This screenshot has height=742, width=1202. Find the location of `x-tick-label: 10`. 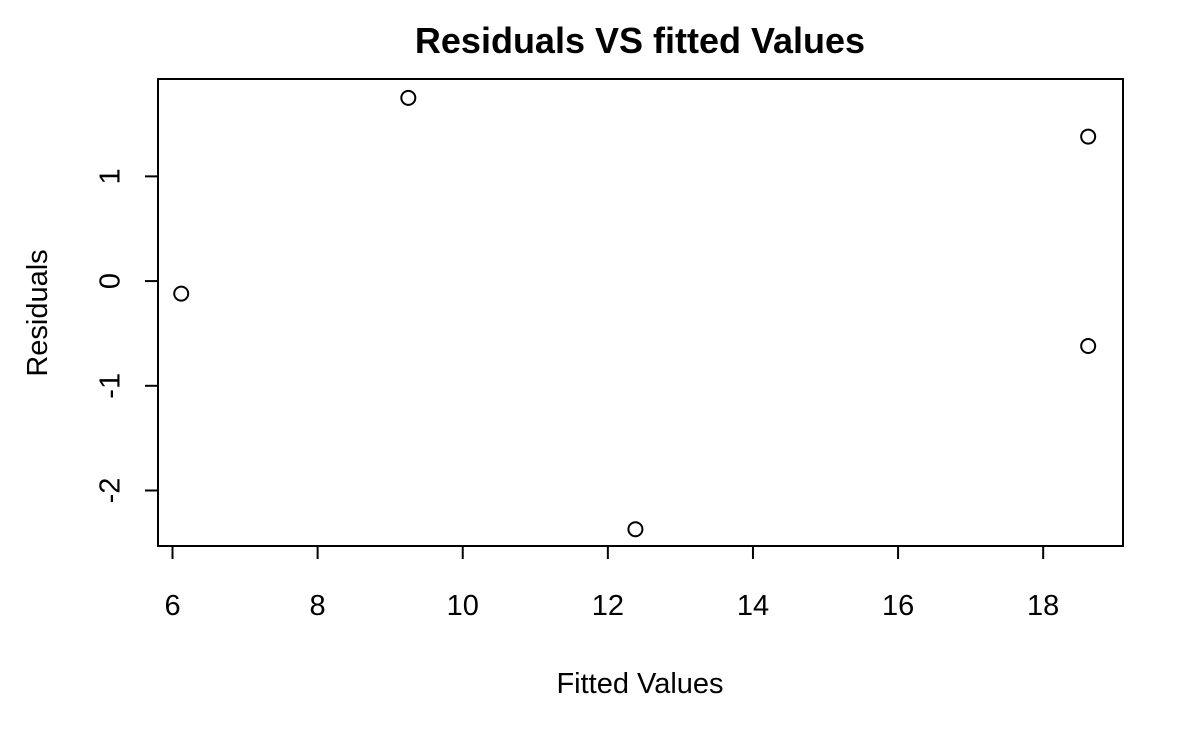

x-tick-label: 10 is located at coordinates (463, 606).